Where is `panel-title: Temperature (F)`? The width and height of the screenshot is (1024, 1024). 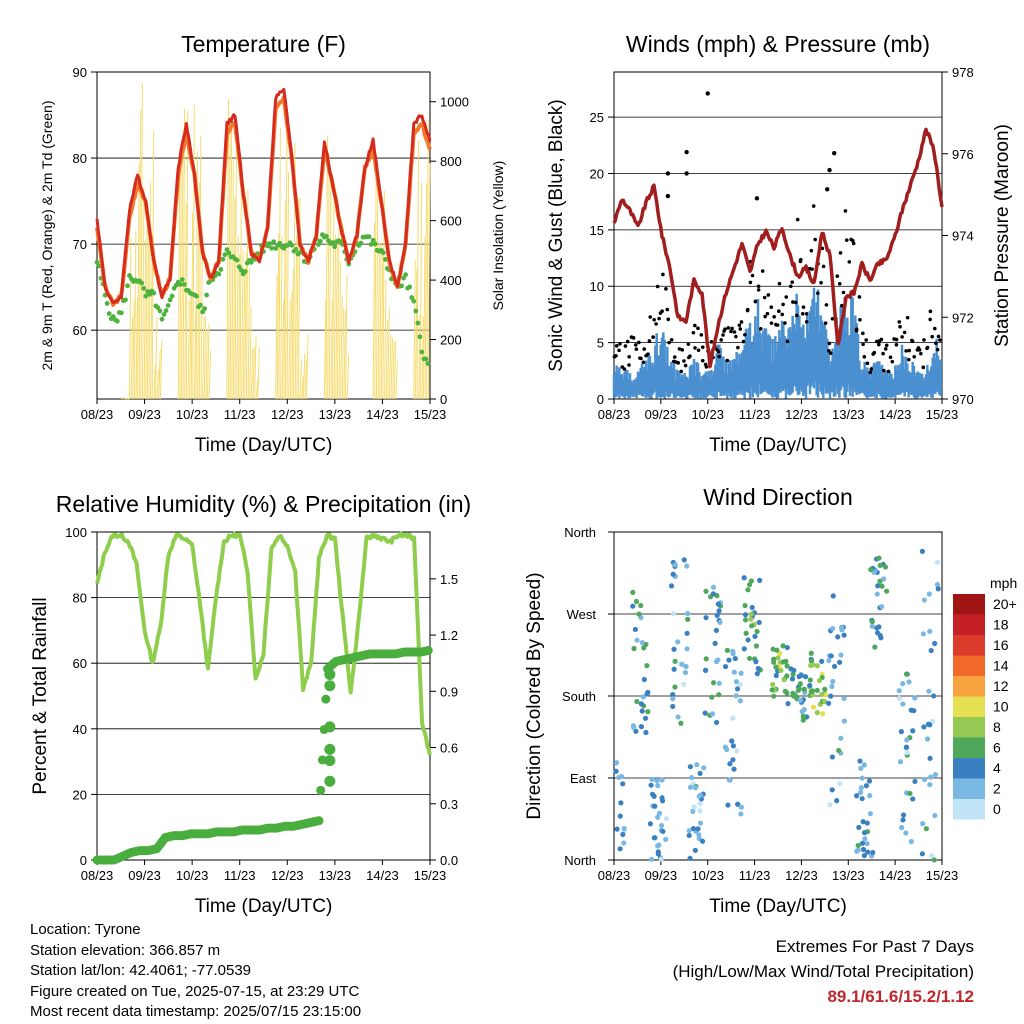 panel-title: Temperature (F) is located at coordinates (263, 44).